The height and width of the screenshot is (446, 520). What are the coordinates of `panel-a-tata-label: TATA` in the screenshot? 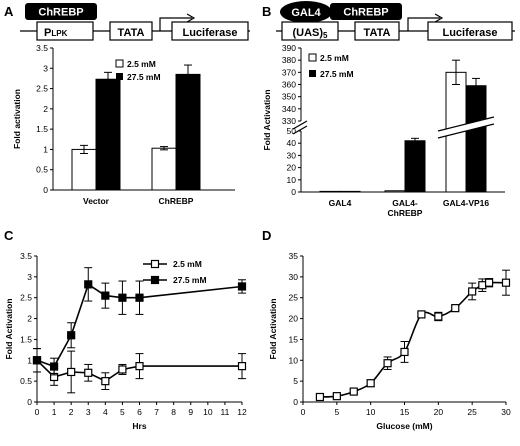 It's located at (131, 33).